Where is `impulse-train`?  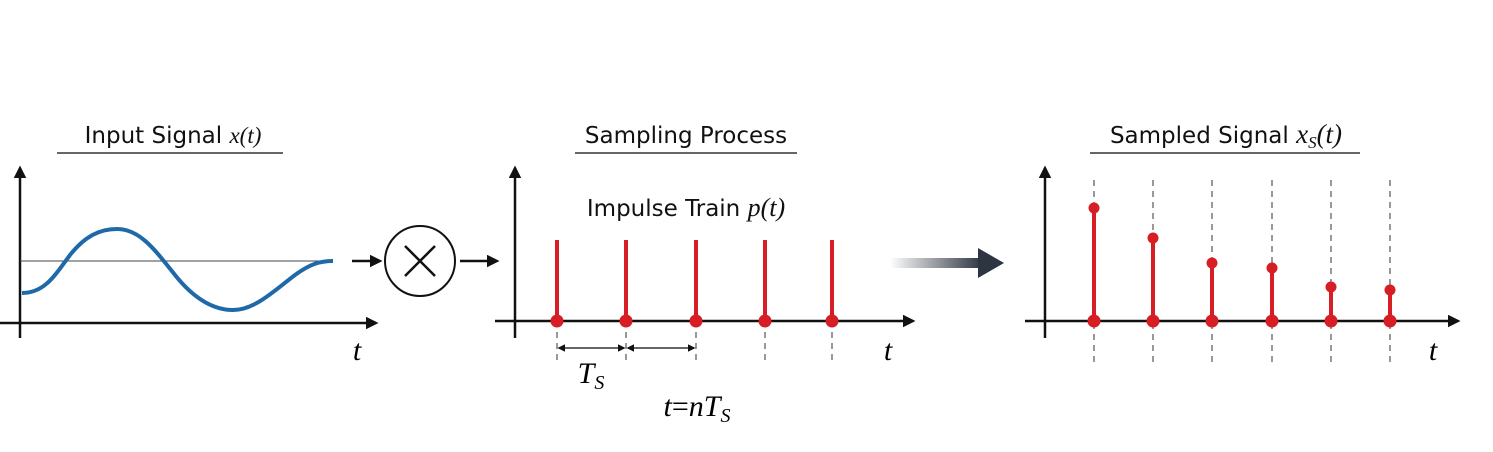 impulse-train is located at coordinates (694, 302).